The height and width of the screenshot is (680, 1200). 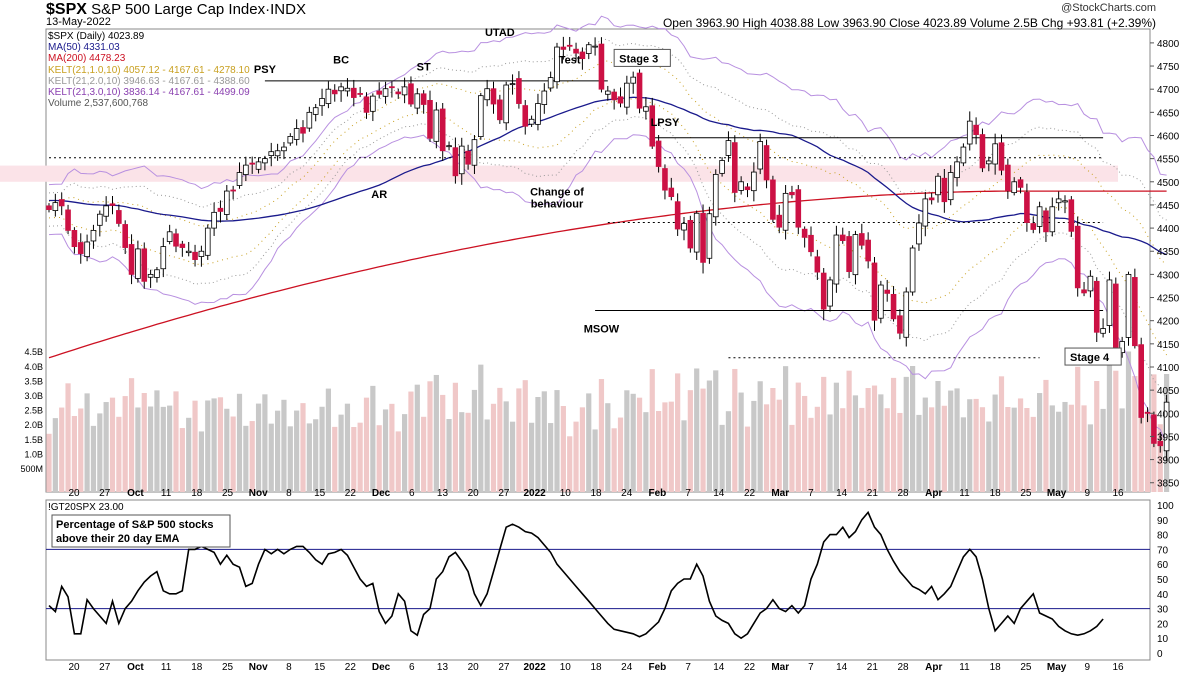 I want to click on x-tick-label-top: 28, so click(x=903, y=493).